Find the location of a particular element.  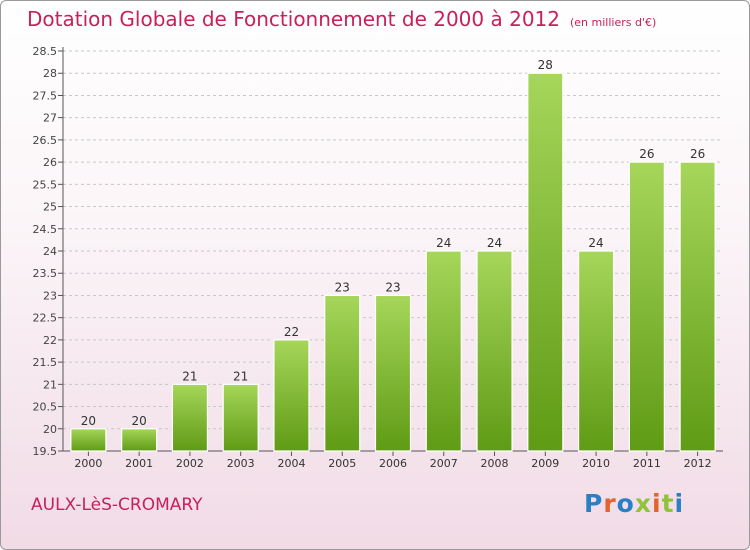

x-tick-label: 2003 is located at coordinates (241, 463).